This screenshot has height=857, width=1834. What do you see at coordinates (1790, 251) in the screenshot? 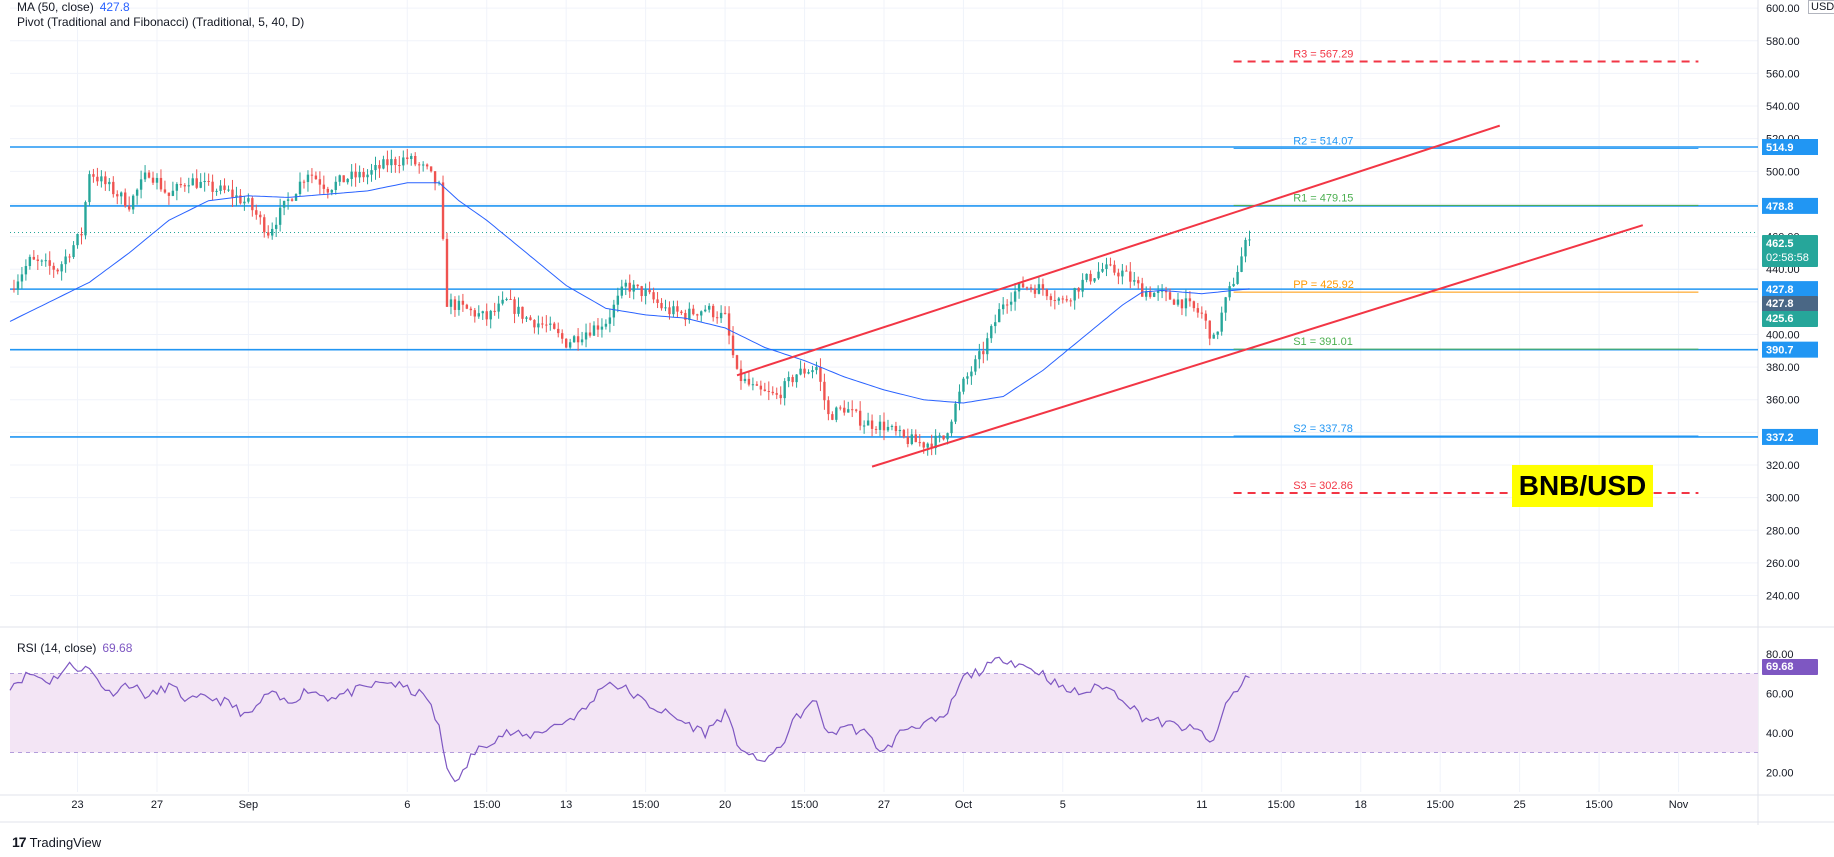
I see `current-price-tag: 462.5 02:58:58` at bounding box center [1790, 251].